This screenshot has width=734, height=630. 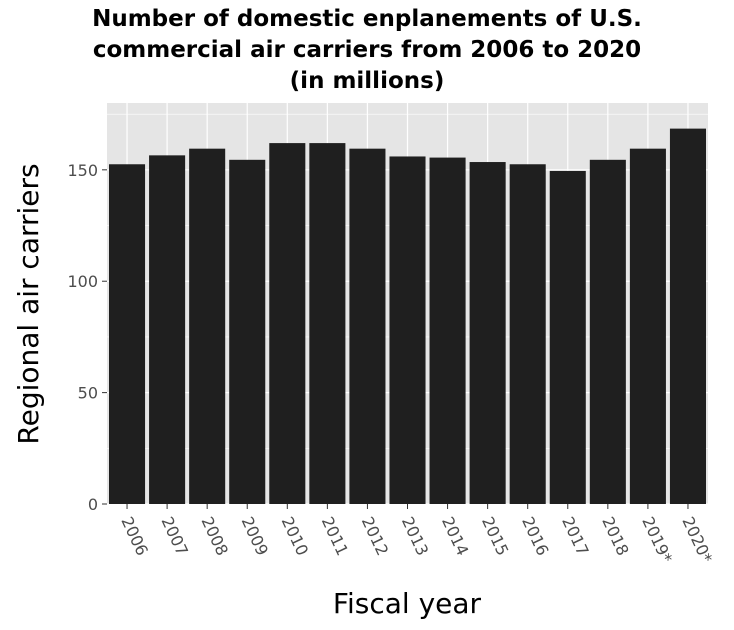 What do you see at coordinates (174, 536) in the screenshot?
I see `x-tick-label: 2007` at bounding box center [174, 536].